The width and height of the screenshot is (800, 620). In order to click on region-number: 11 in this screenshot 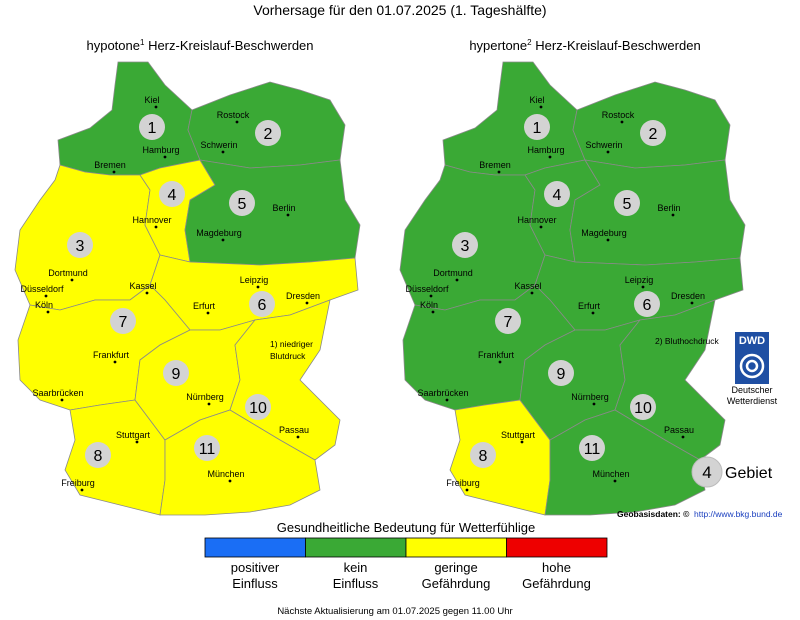, I will do `click(207, 449)`.